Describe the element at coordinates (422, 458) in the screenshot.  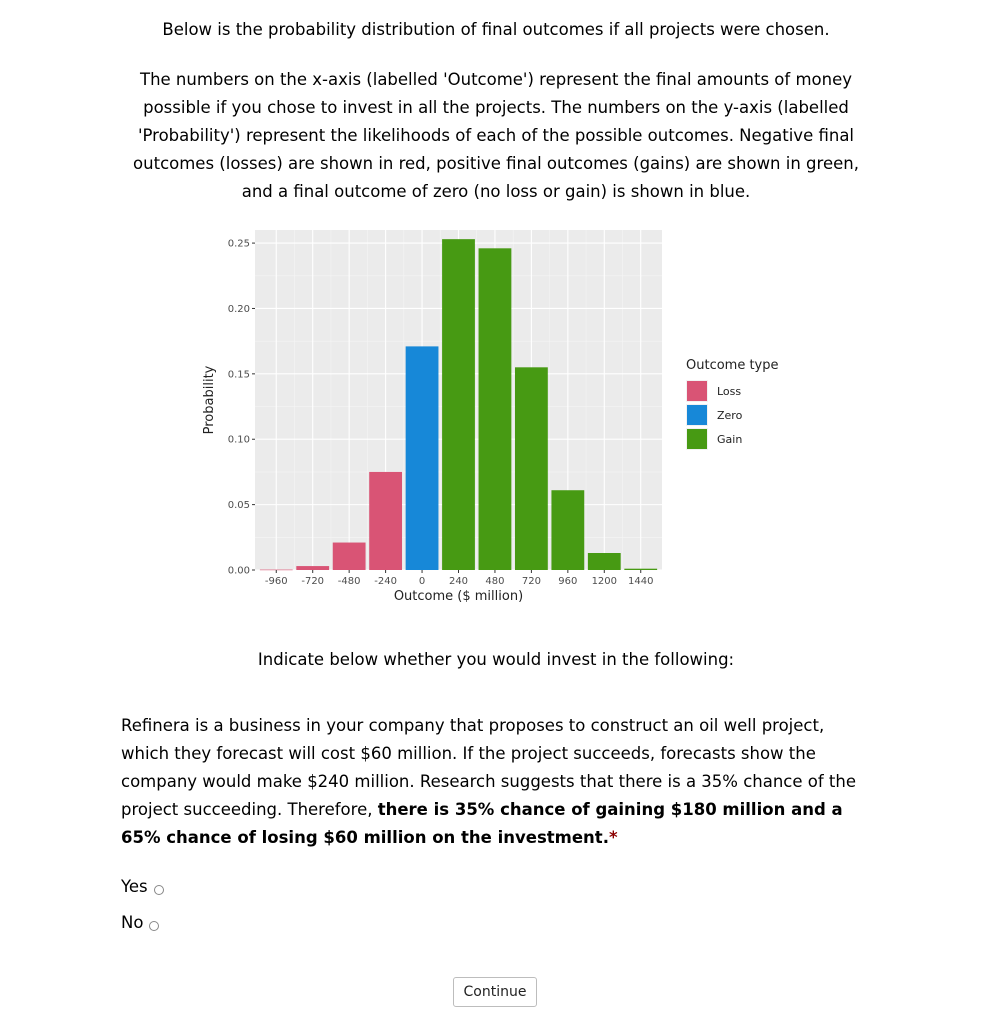
I see `bar-zero` at that location.